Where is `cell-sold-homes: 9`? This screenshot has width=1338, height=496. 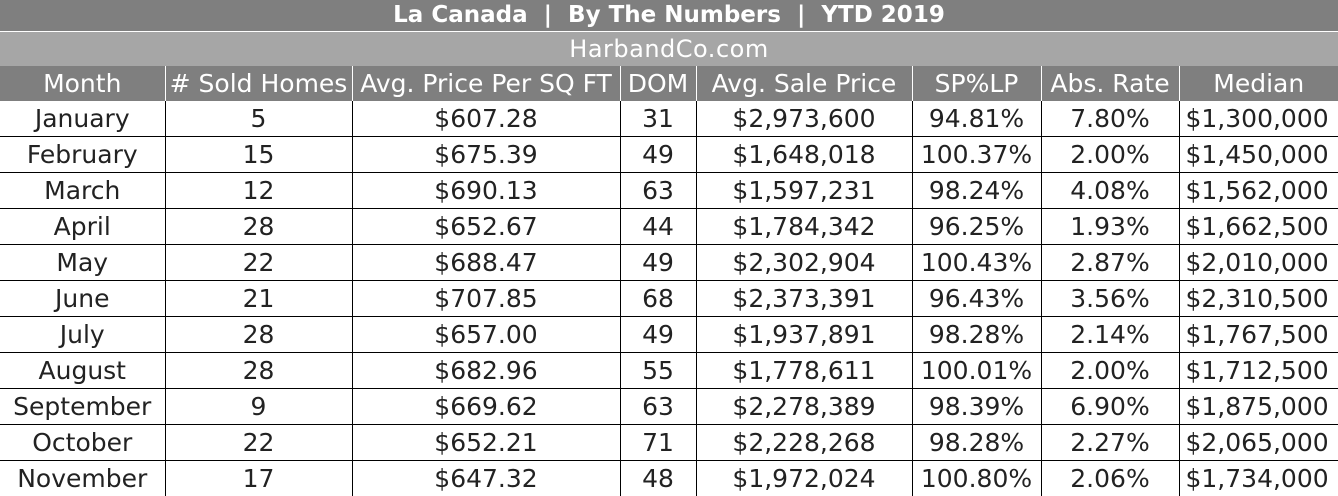
cell-sold-homes: 9 is located at coordinates (259, 406).